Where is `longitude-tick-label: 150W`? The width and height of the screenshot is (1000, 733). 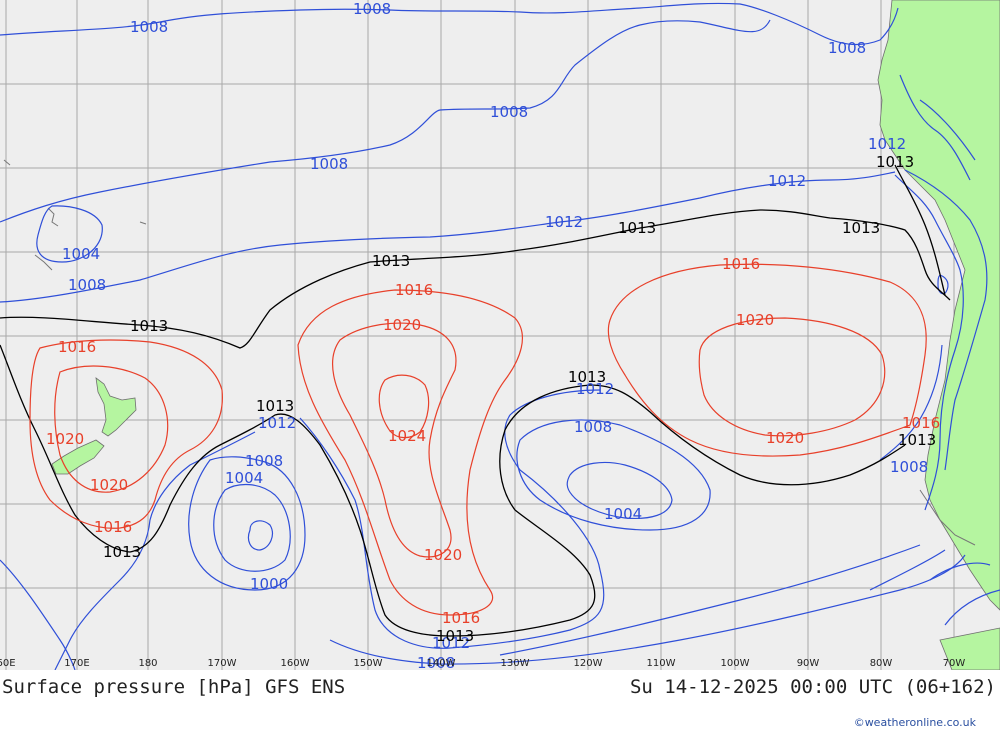
longitude-tick-label: 150W is located at coordinates (368, 663).